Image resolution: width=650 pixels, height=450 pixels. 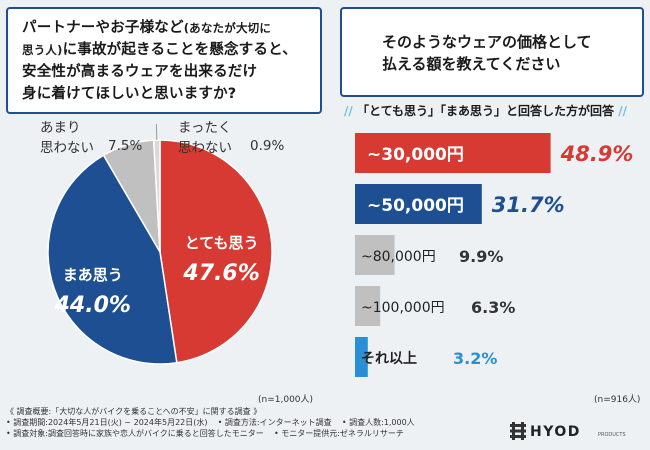 What do you see at coordinates (134, 411) in the screenshot?
I see `survey-title: 《 調査概要:「大切な人がバイクを乗ることへの不安」に関する調査 》` at bounding box center [134, 411].